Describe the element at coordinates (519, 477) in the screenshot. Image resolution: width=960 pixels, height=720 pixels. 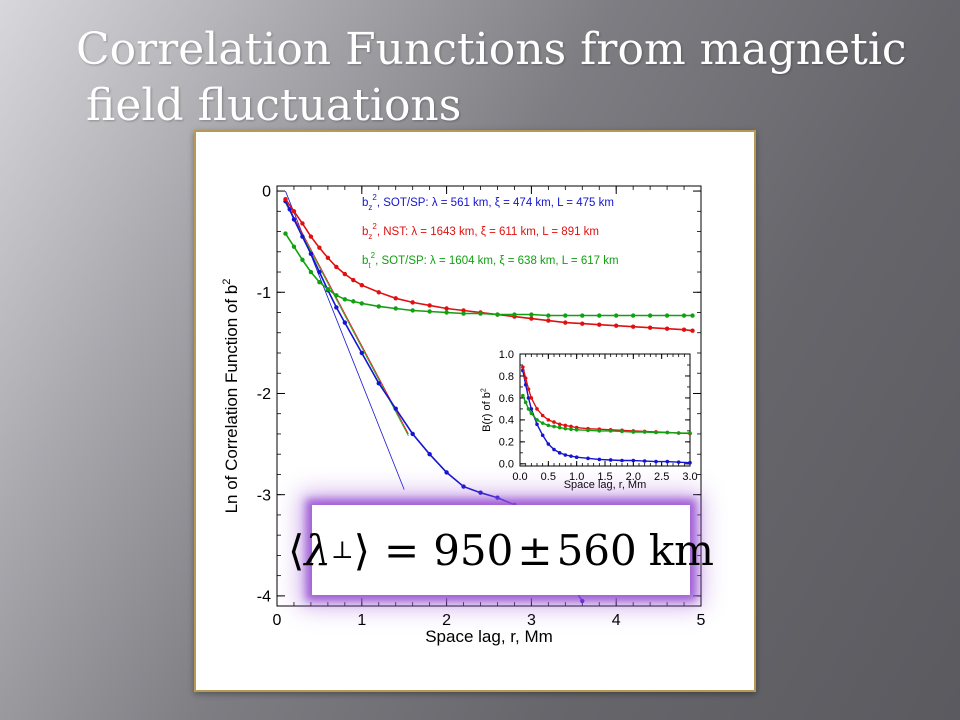
I see `inset-x-tick-label: 0.0` at that location.